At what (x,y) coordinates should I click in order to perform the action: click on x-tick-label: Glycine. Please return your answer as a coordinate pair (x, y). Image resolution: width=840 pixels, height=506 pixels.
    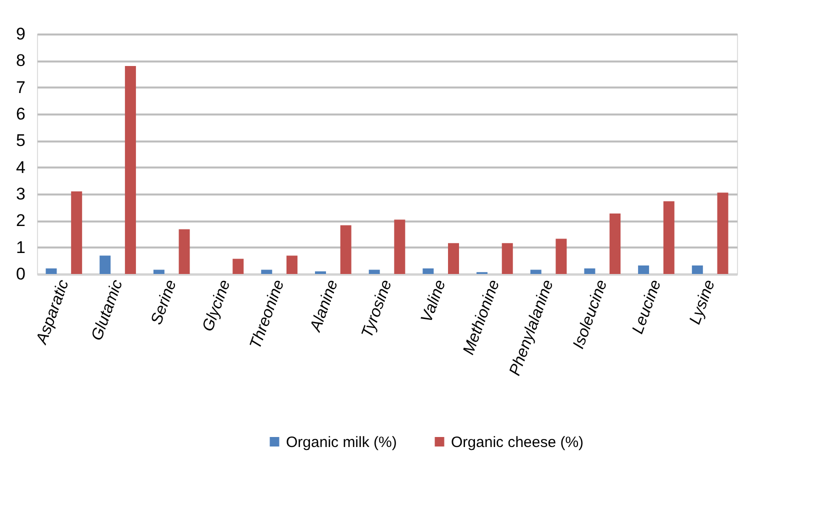
    Looking at the image, I should click on (217, 306).